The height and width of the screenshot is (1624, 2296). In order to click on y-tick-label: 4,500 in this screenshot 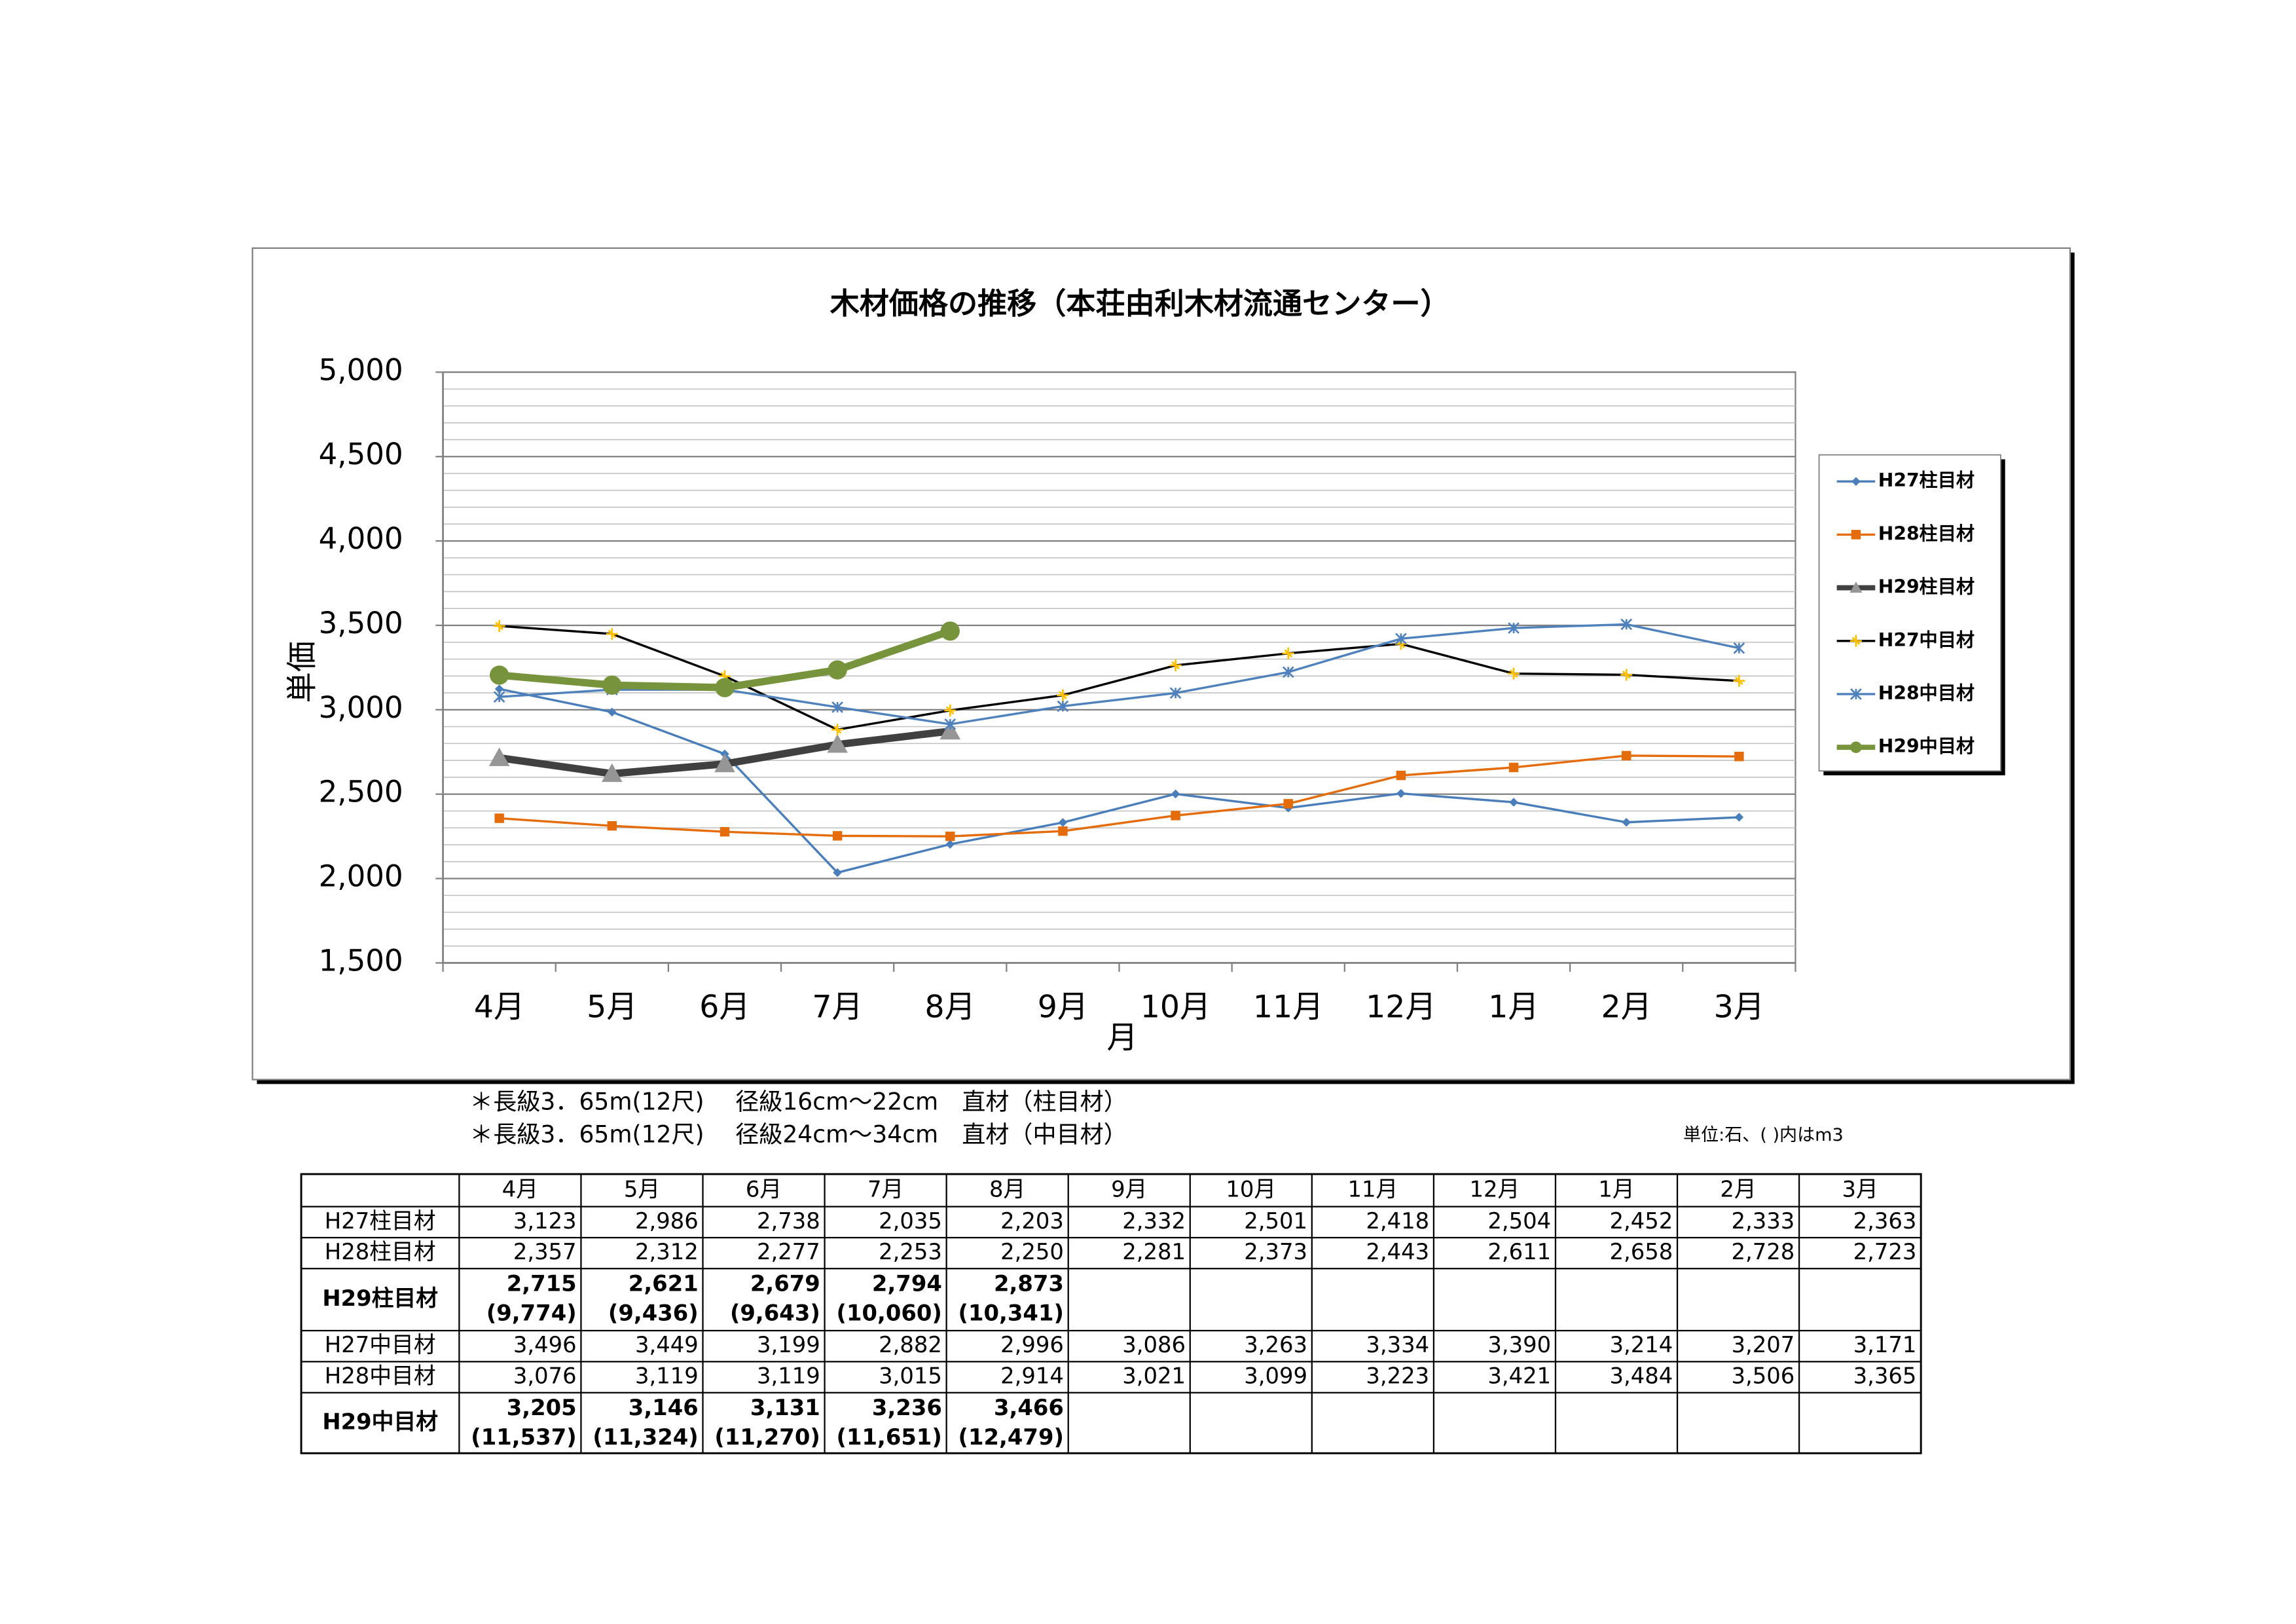, I will do `click(361, 454)`.